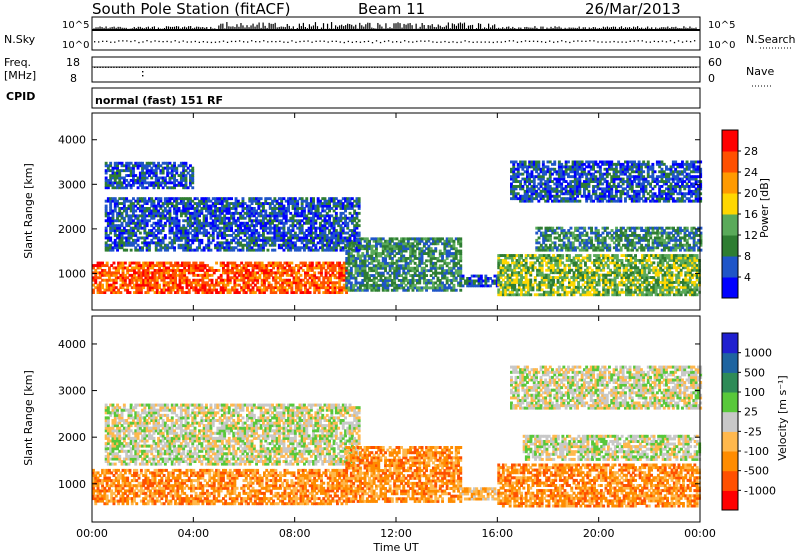 The image size is (800, 554). What do you see at coordinates (396, 71) in the screenshot?
I see `frequency-series` at bounding box center [396, 71].